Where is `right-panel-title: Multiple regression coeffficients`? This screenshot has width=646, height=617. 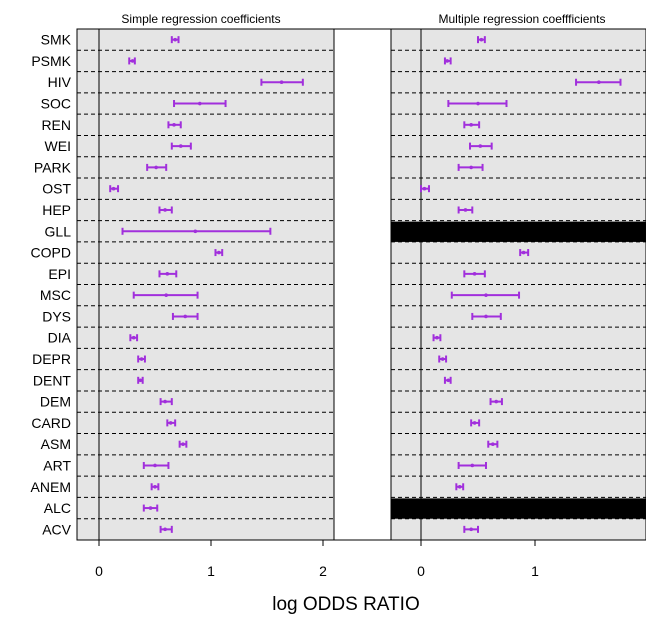 right-panel-title: Multiple regression coeffficients is located at coordinates (522, 19).